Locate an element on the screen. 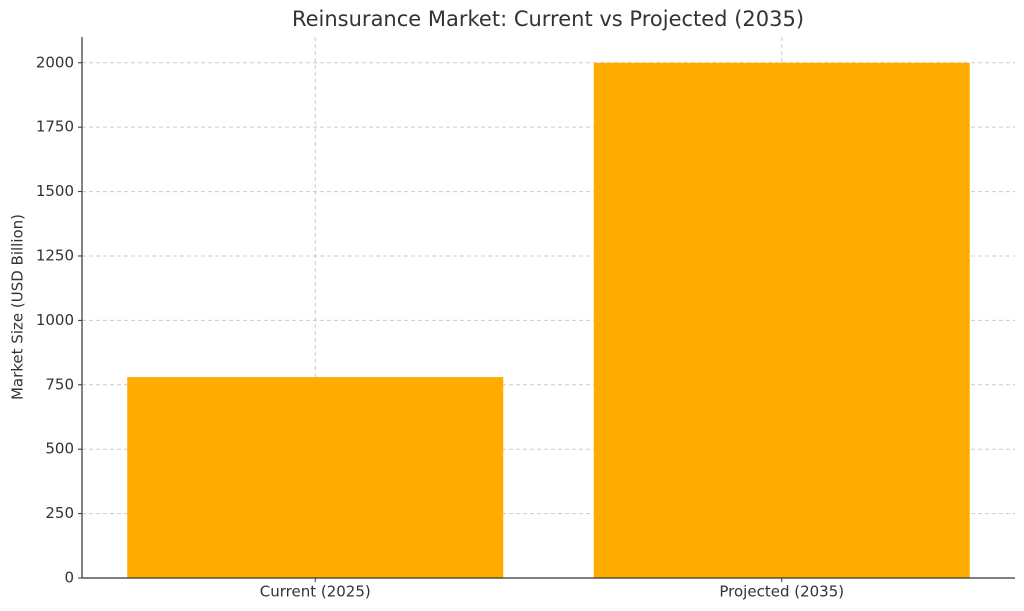 The height and width of the screenshot is (611, 1024). y-axis-label: Market Size (USD Billion) is located at coordinates (18, 307).